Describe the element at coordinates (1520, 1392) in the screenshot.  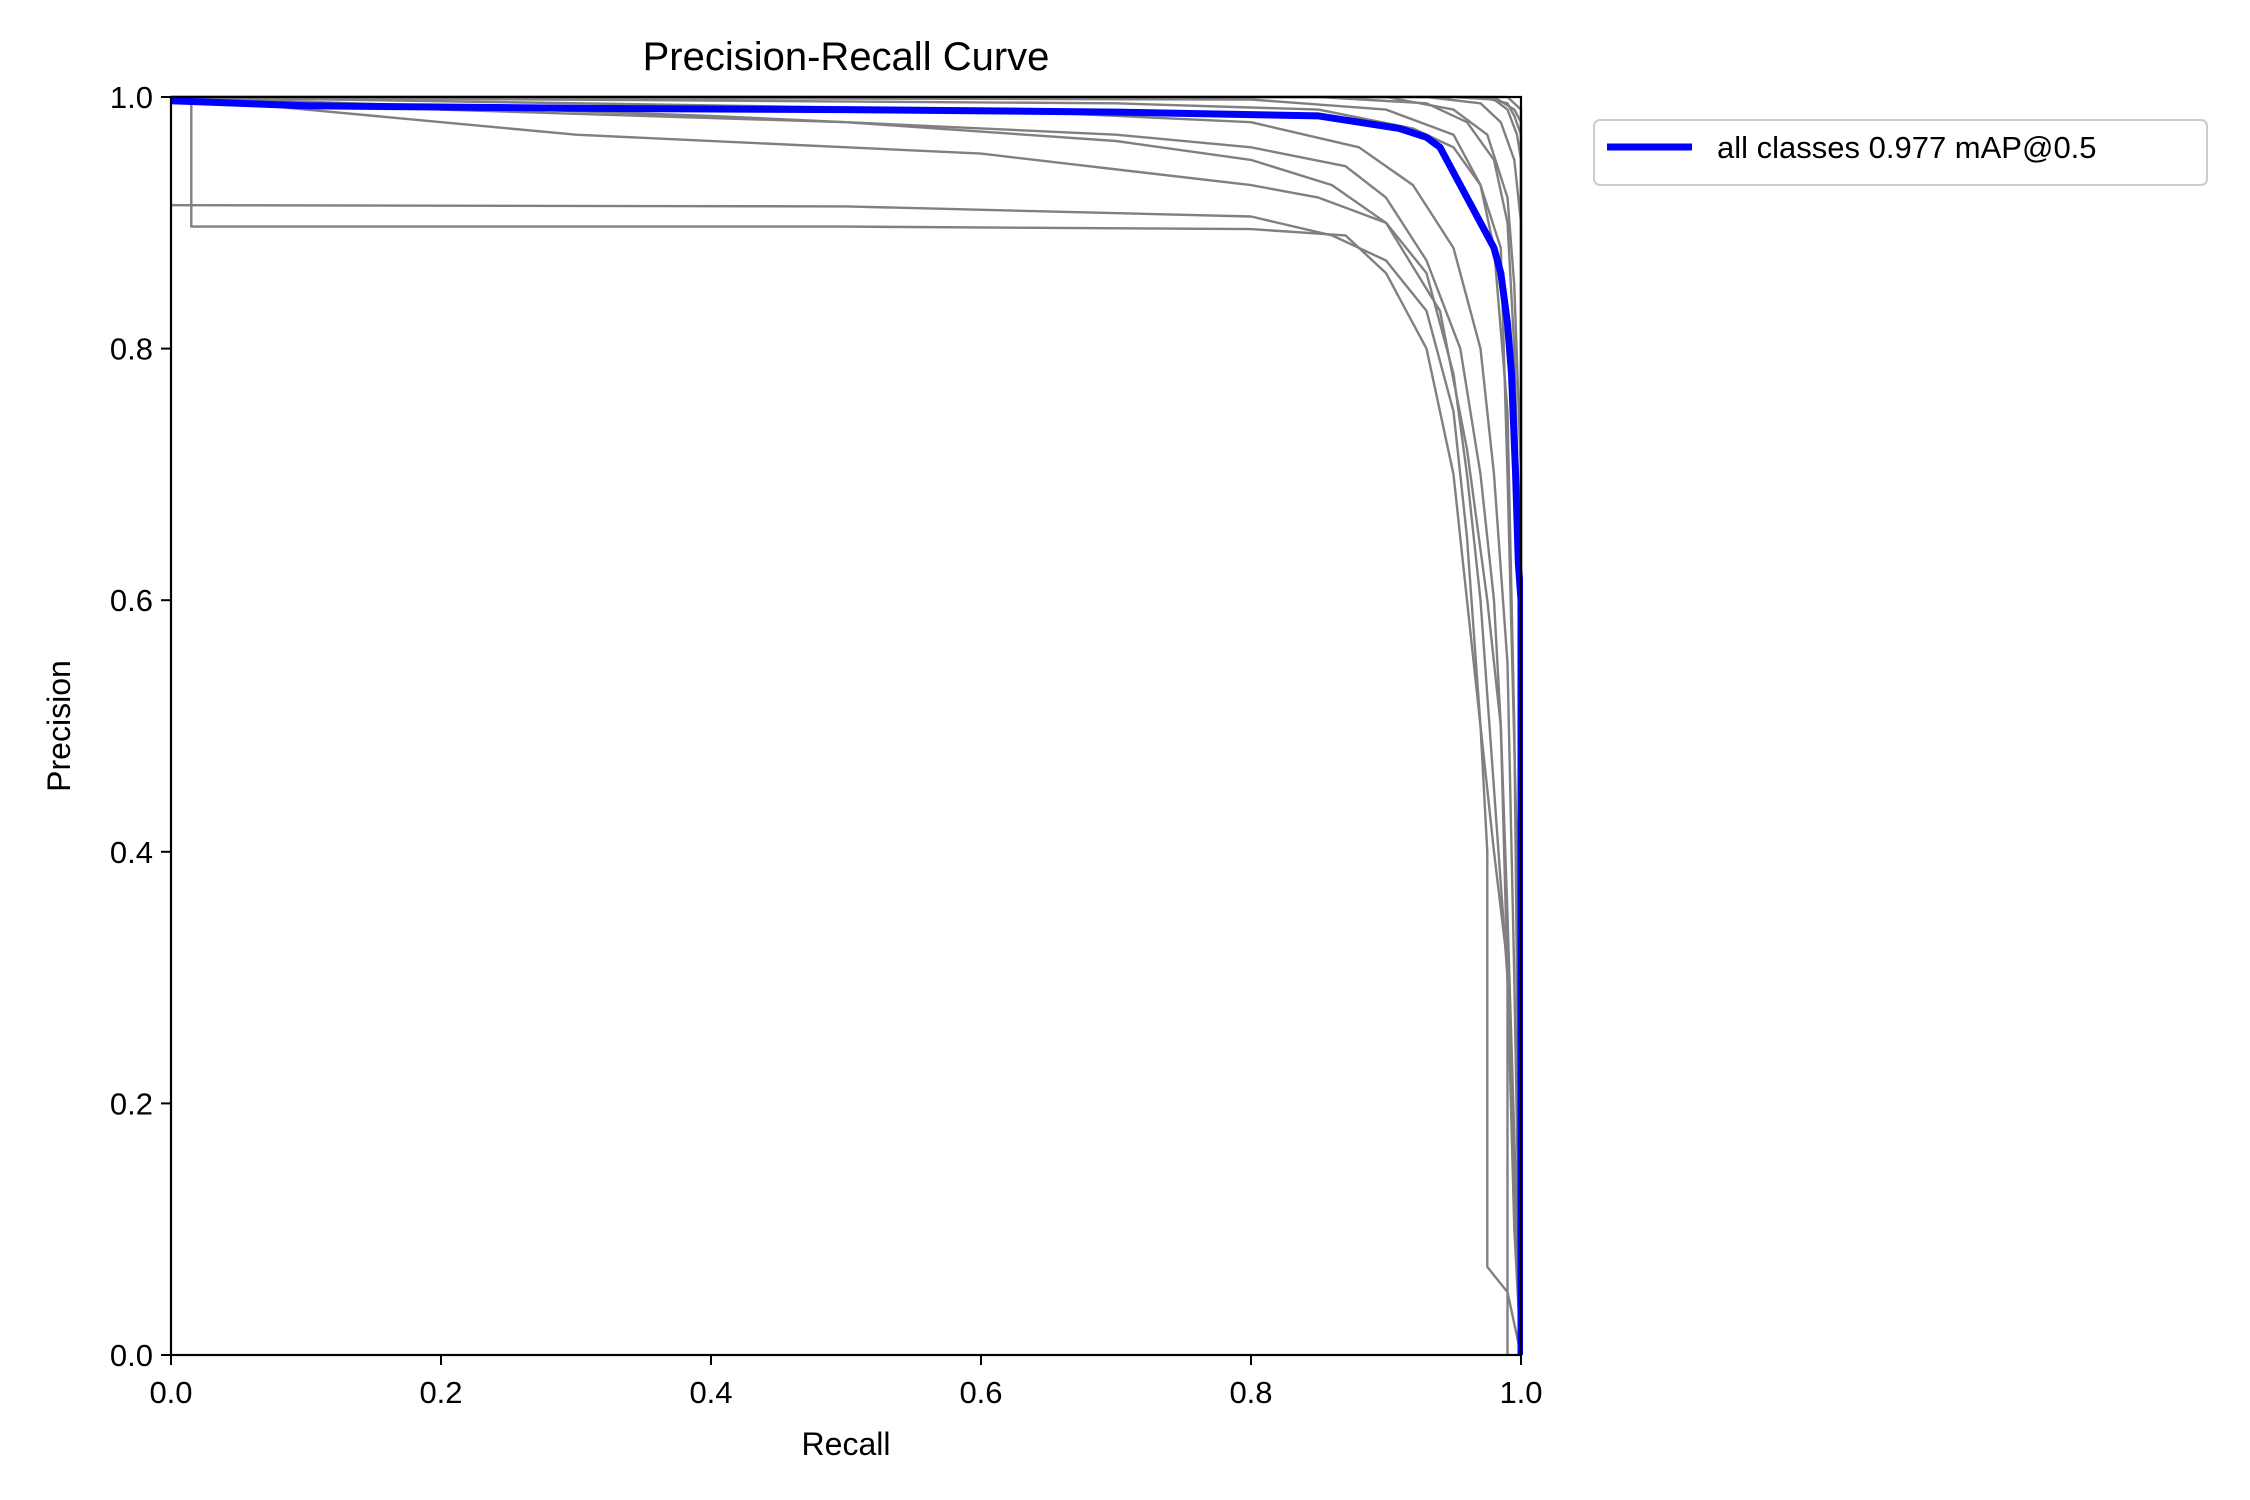
I see `x-tick-label: 1.0` at that location.